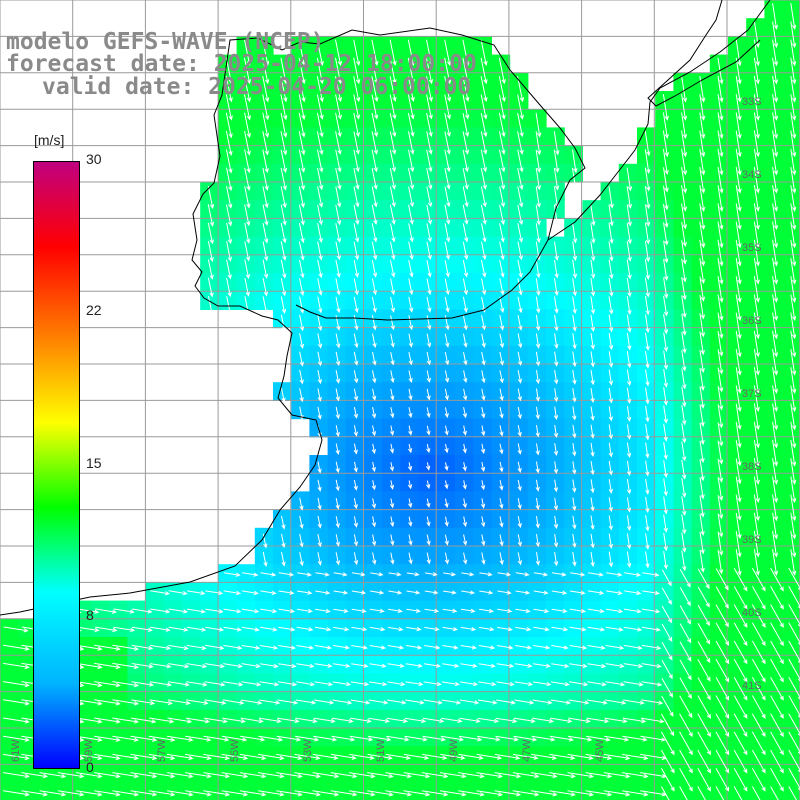  What do you see at coordinates (454, 750) in the screenshot?
I see `longitude-label: 49W` at bounding box center [454, 750].